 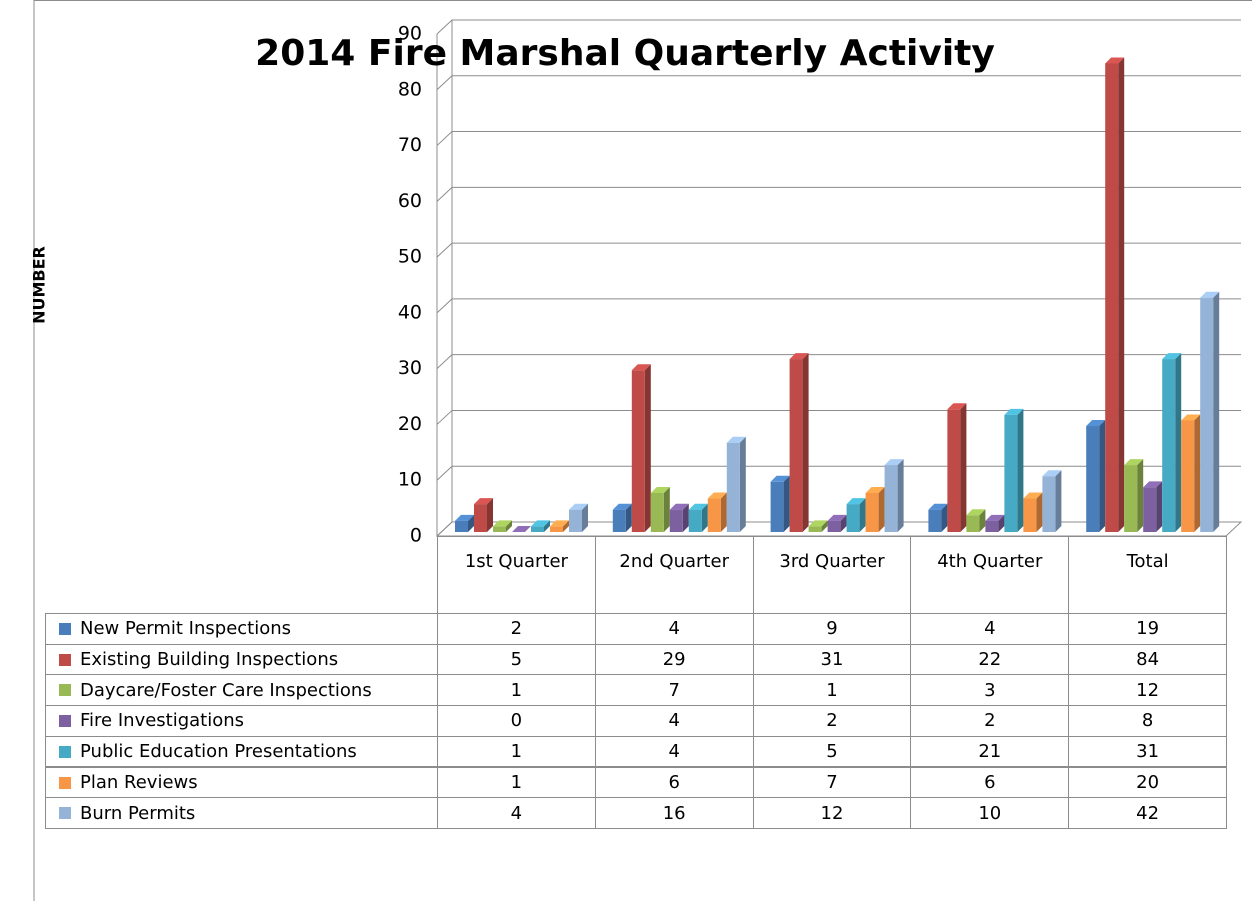 What do you see at coordinates (674, 813) in the screenshot?
I see `table-value: 16` at bounding box center [674, 813].